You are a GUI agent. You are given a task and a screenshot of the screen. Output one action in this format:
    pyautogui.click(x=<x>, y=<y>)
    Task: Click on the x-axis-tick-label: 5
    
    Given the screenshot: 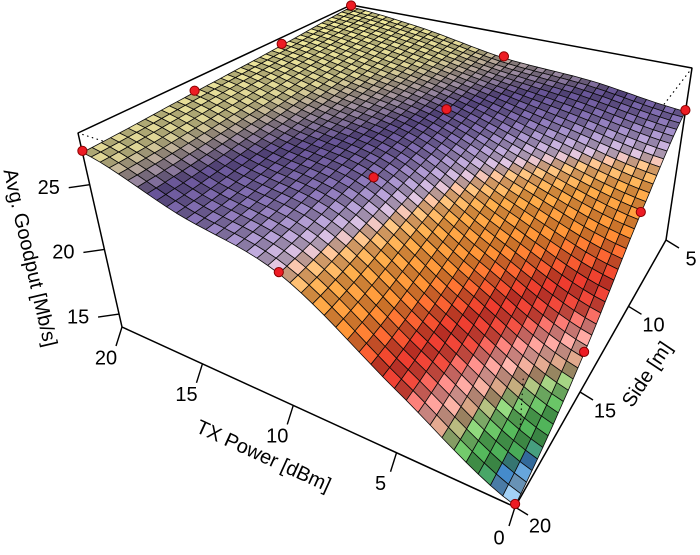 What is the action you would take?
    pyautogui.click(x=380, y=484)
    